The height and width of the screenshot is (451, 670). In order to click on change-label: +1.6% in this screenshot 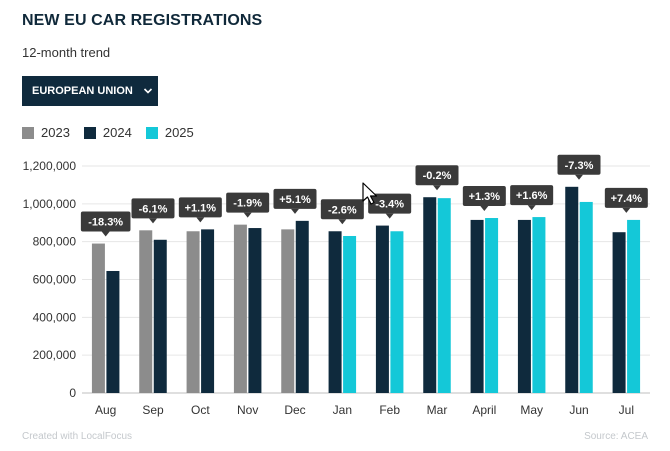, I will do `click(532, 198)`.